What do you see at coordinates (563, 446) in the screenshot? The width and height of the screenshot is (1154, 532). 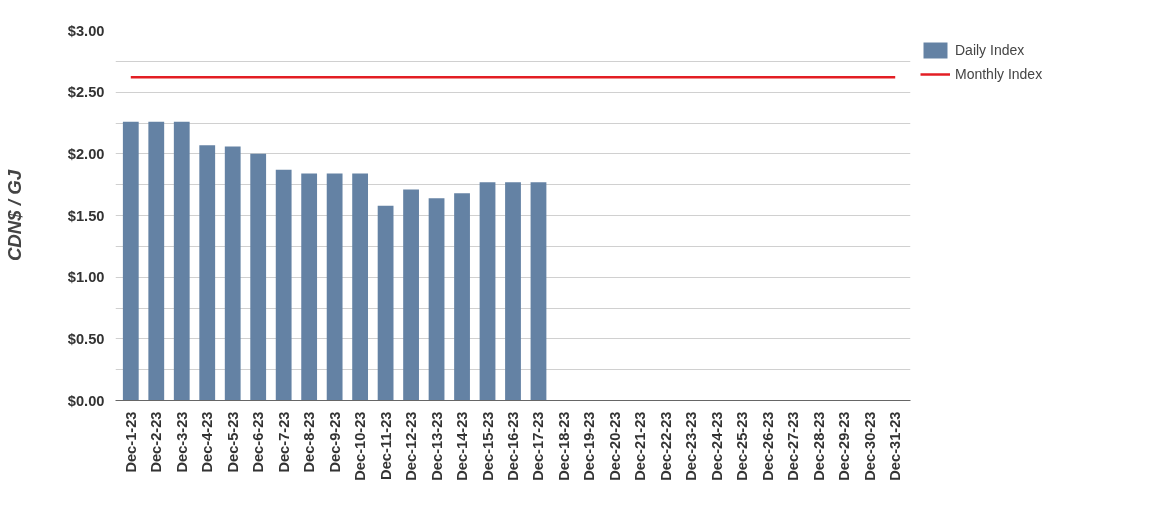 I see `x-tick-label: Dec-18-23` at bounding box center [563, 446].